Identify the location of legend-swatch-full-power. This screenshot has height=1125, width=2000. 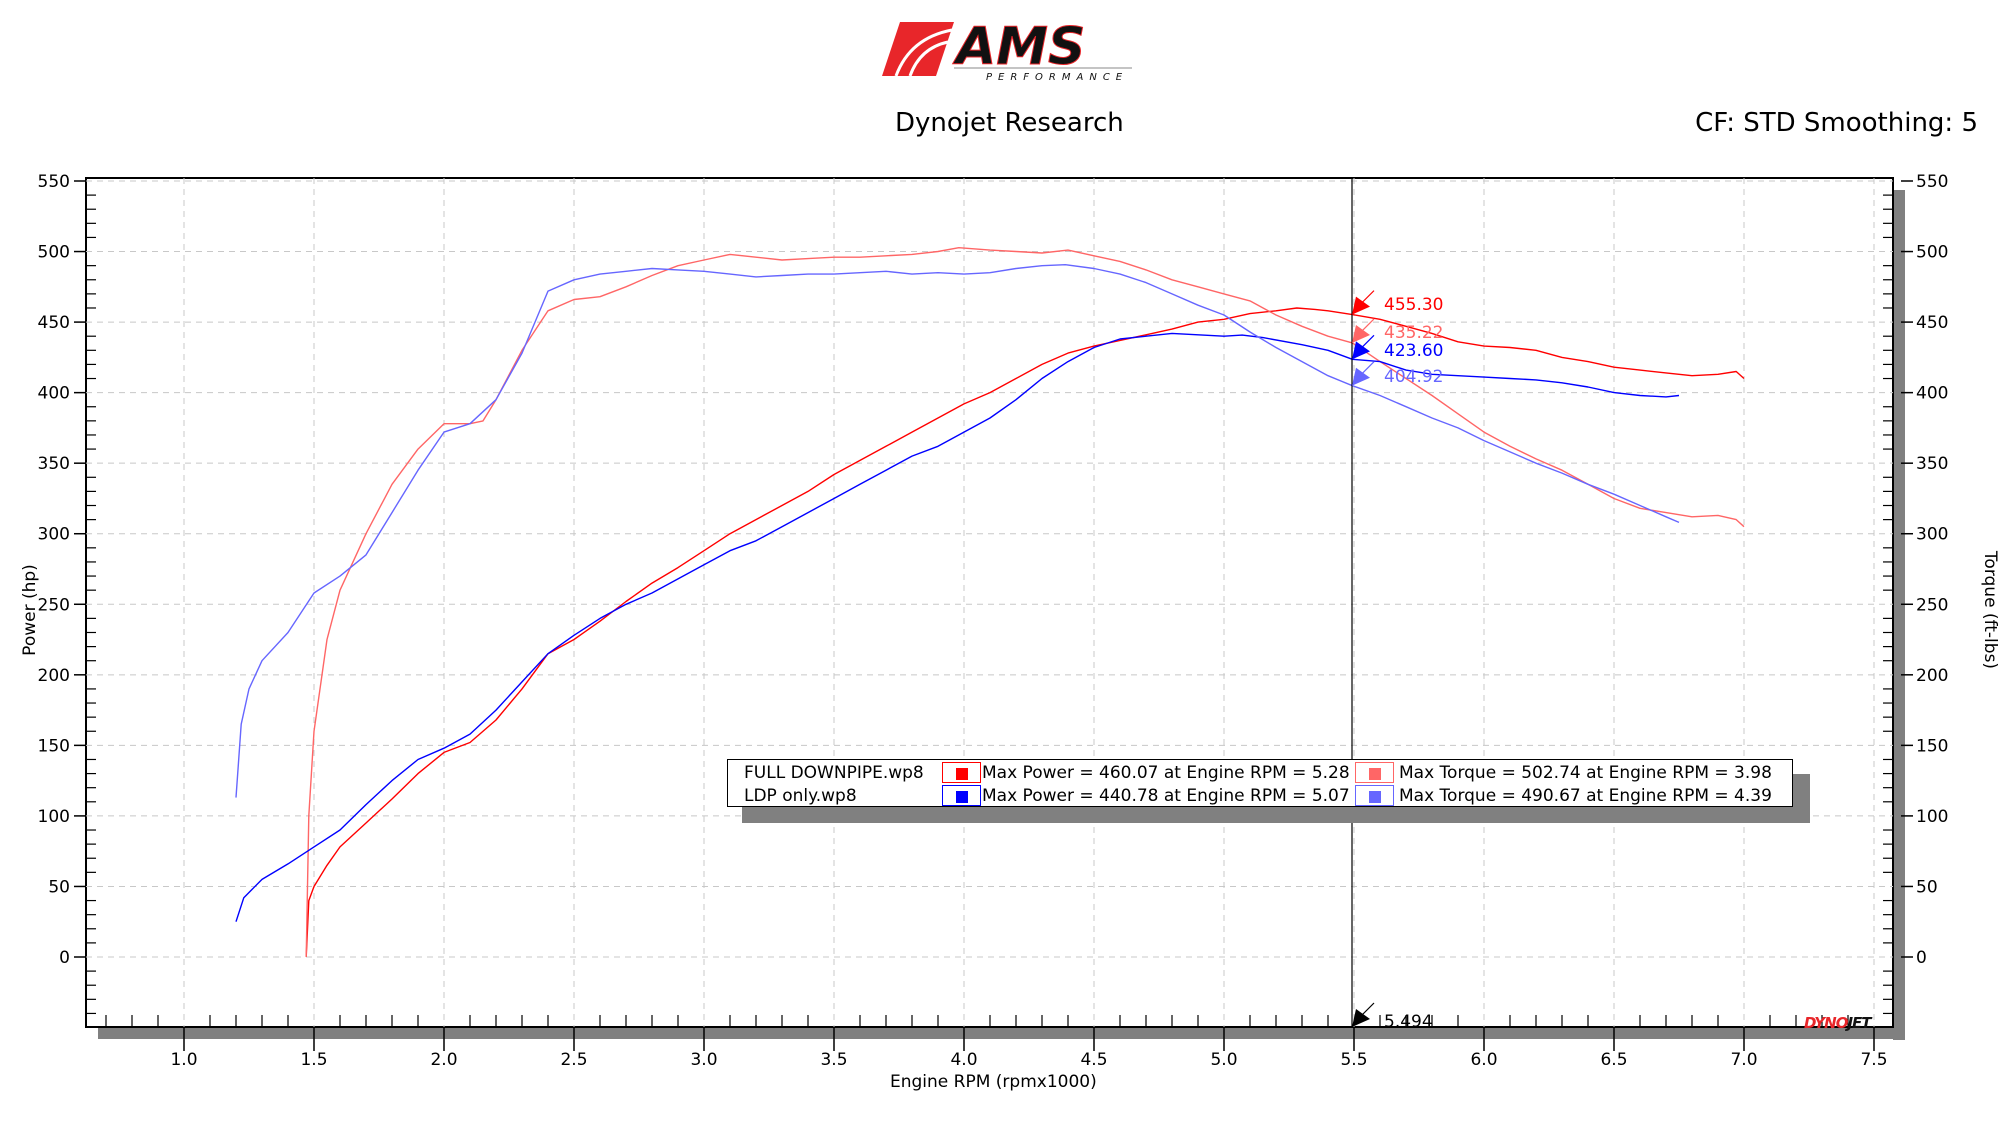
(961, 772).